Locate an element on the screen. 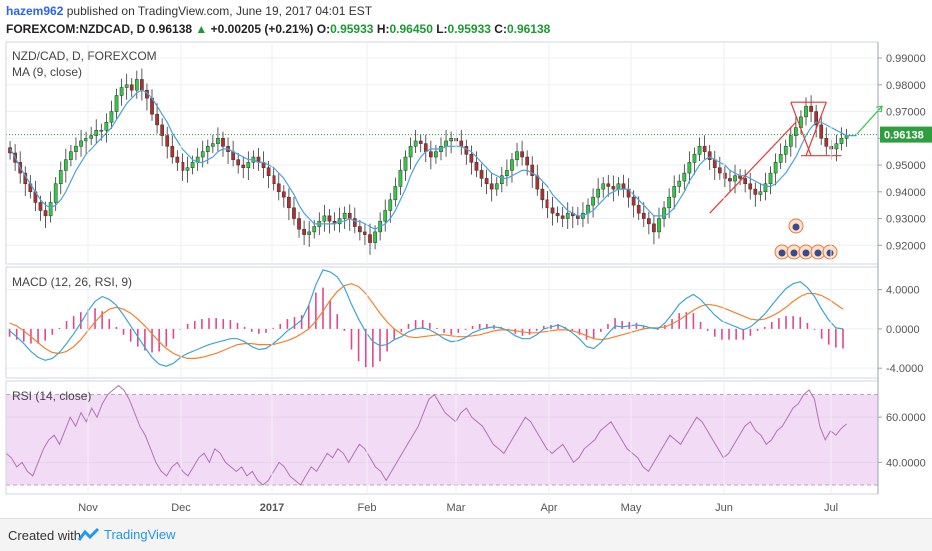  tradingview-brand: TradingView is located at coordinates (140, 534).